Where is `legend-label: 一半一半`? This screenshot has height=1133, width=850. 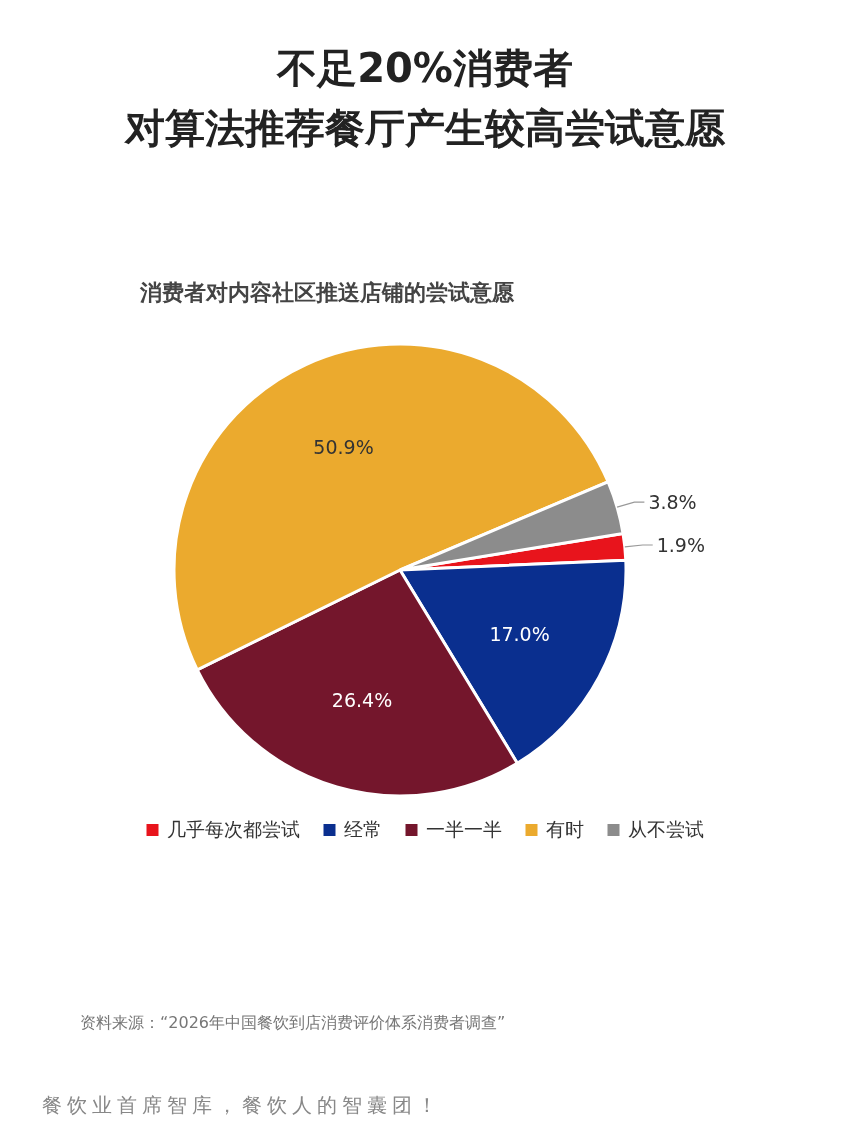 legend-label: 一半一半 is located at coordinates (463, 829).